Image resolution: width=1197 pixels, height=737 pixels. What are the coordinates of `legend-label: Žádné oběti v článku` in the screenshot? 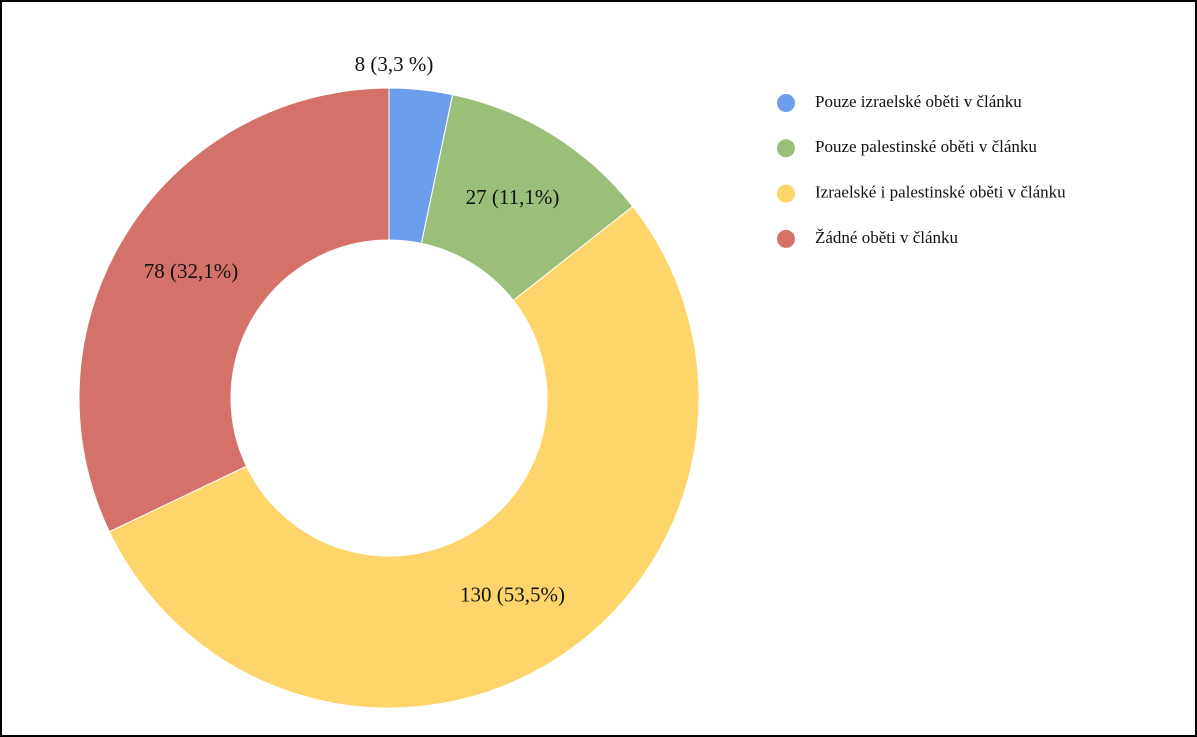 It's located at (887, 237).